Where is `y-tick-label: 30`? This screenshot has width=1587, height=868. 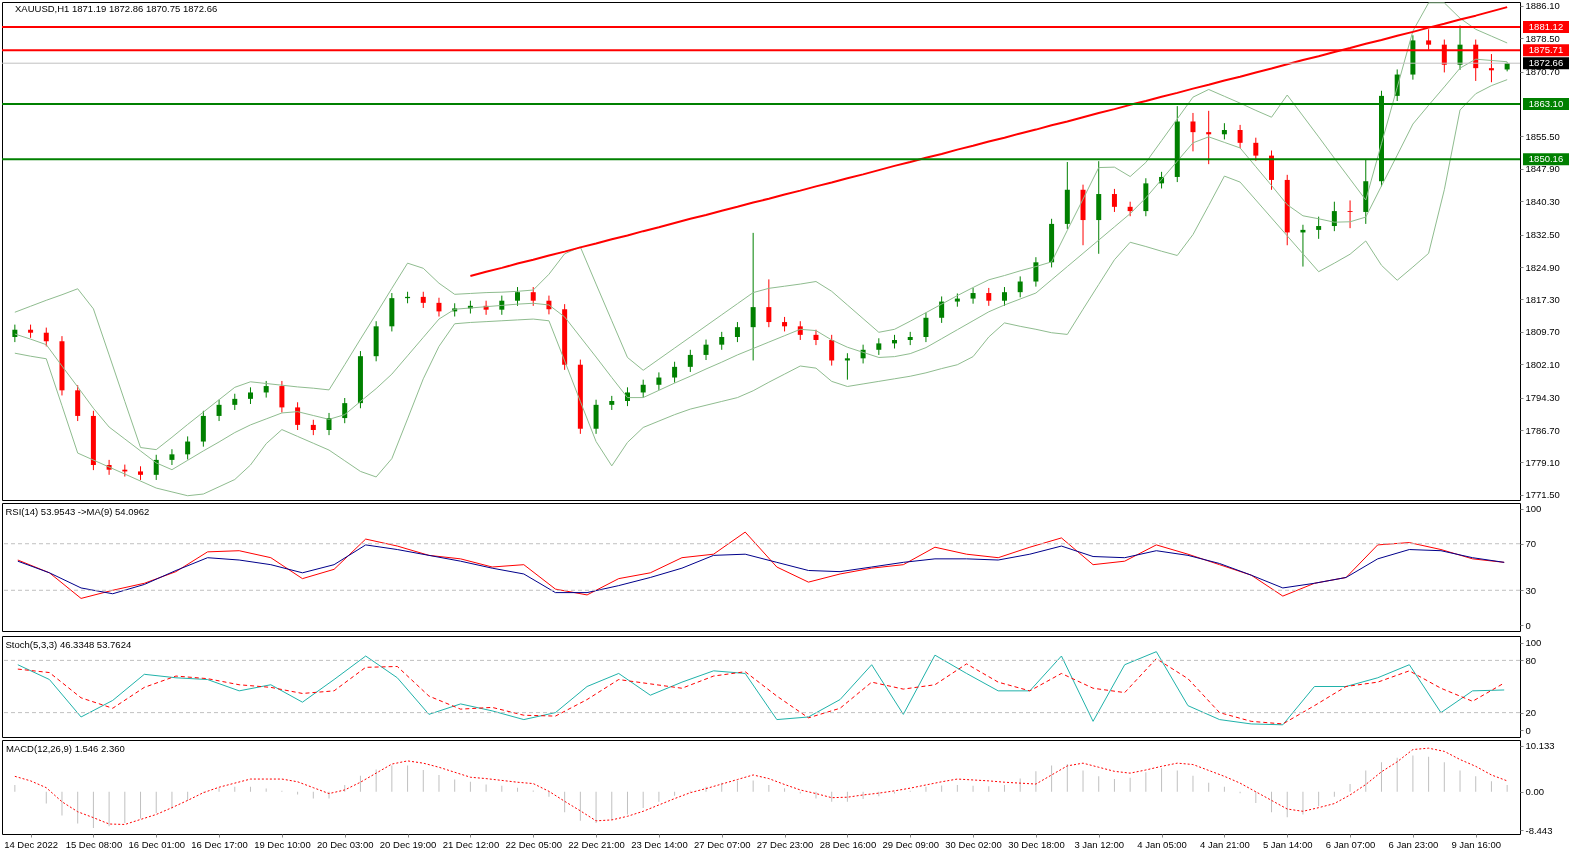 y-tick-label: 30 is located at coordinates (1531, 590).